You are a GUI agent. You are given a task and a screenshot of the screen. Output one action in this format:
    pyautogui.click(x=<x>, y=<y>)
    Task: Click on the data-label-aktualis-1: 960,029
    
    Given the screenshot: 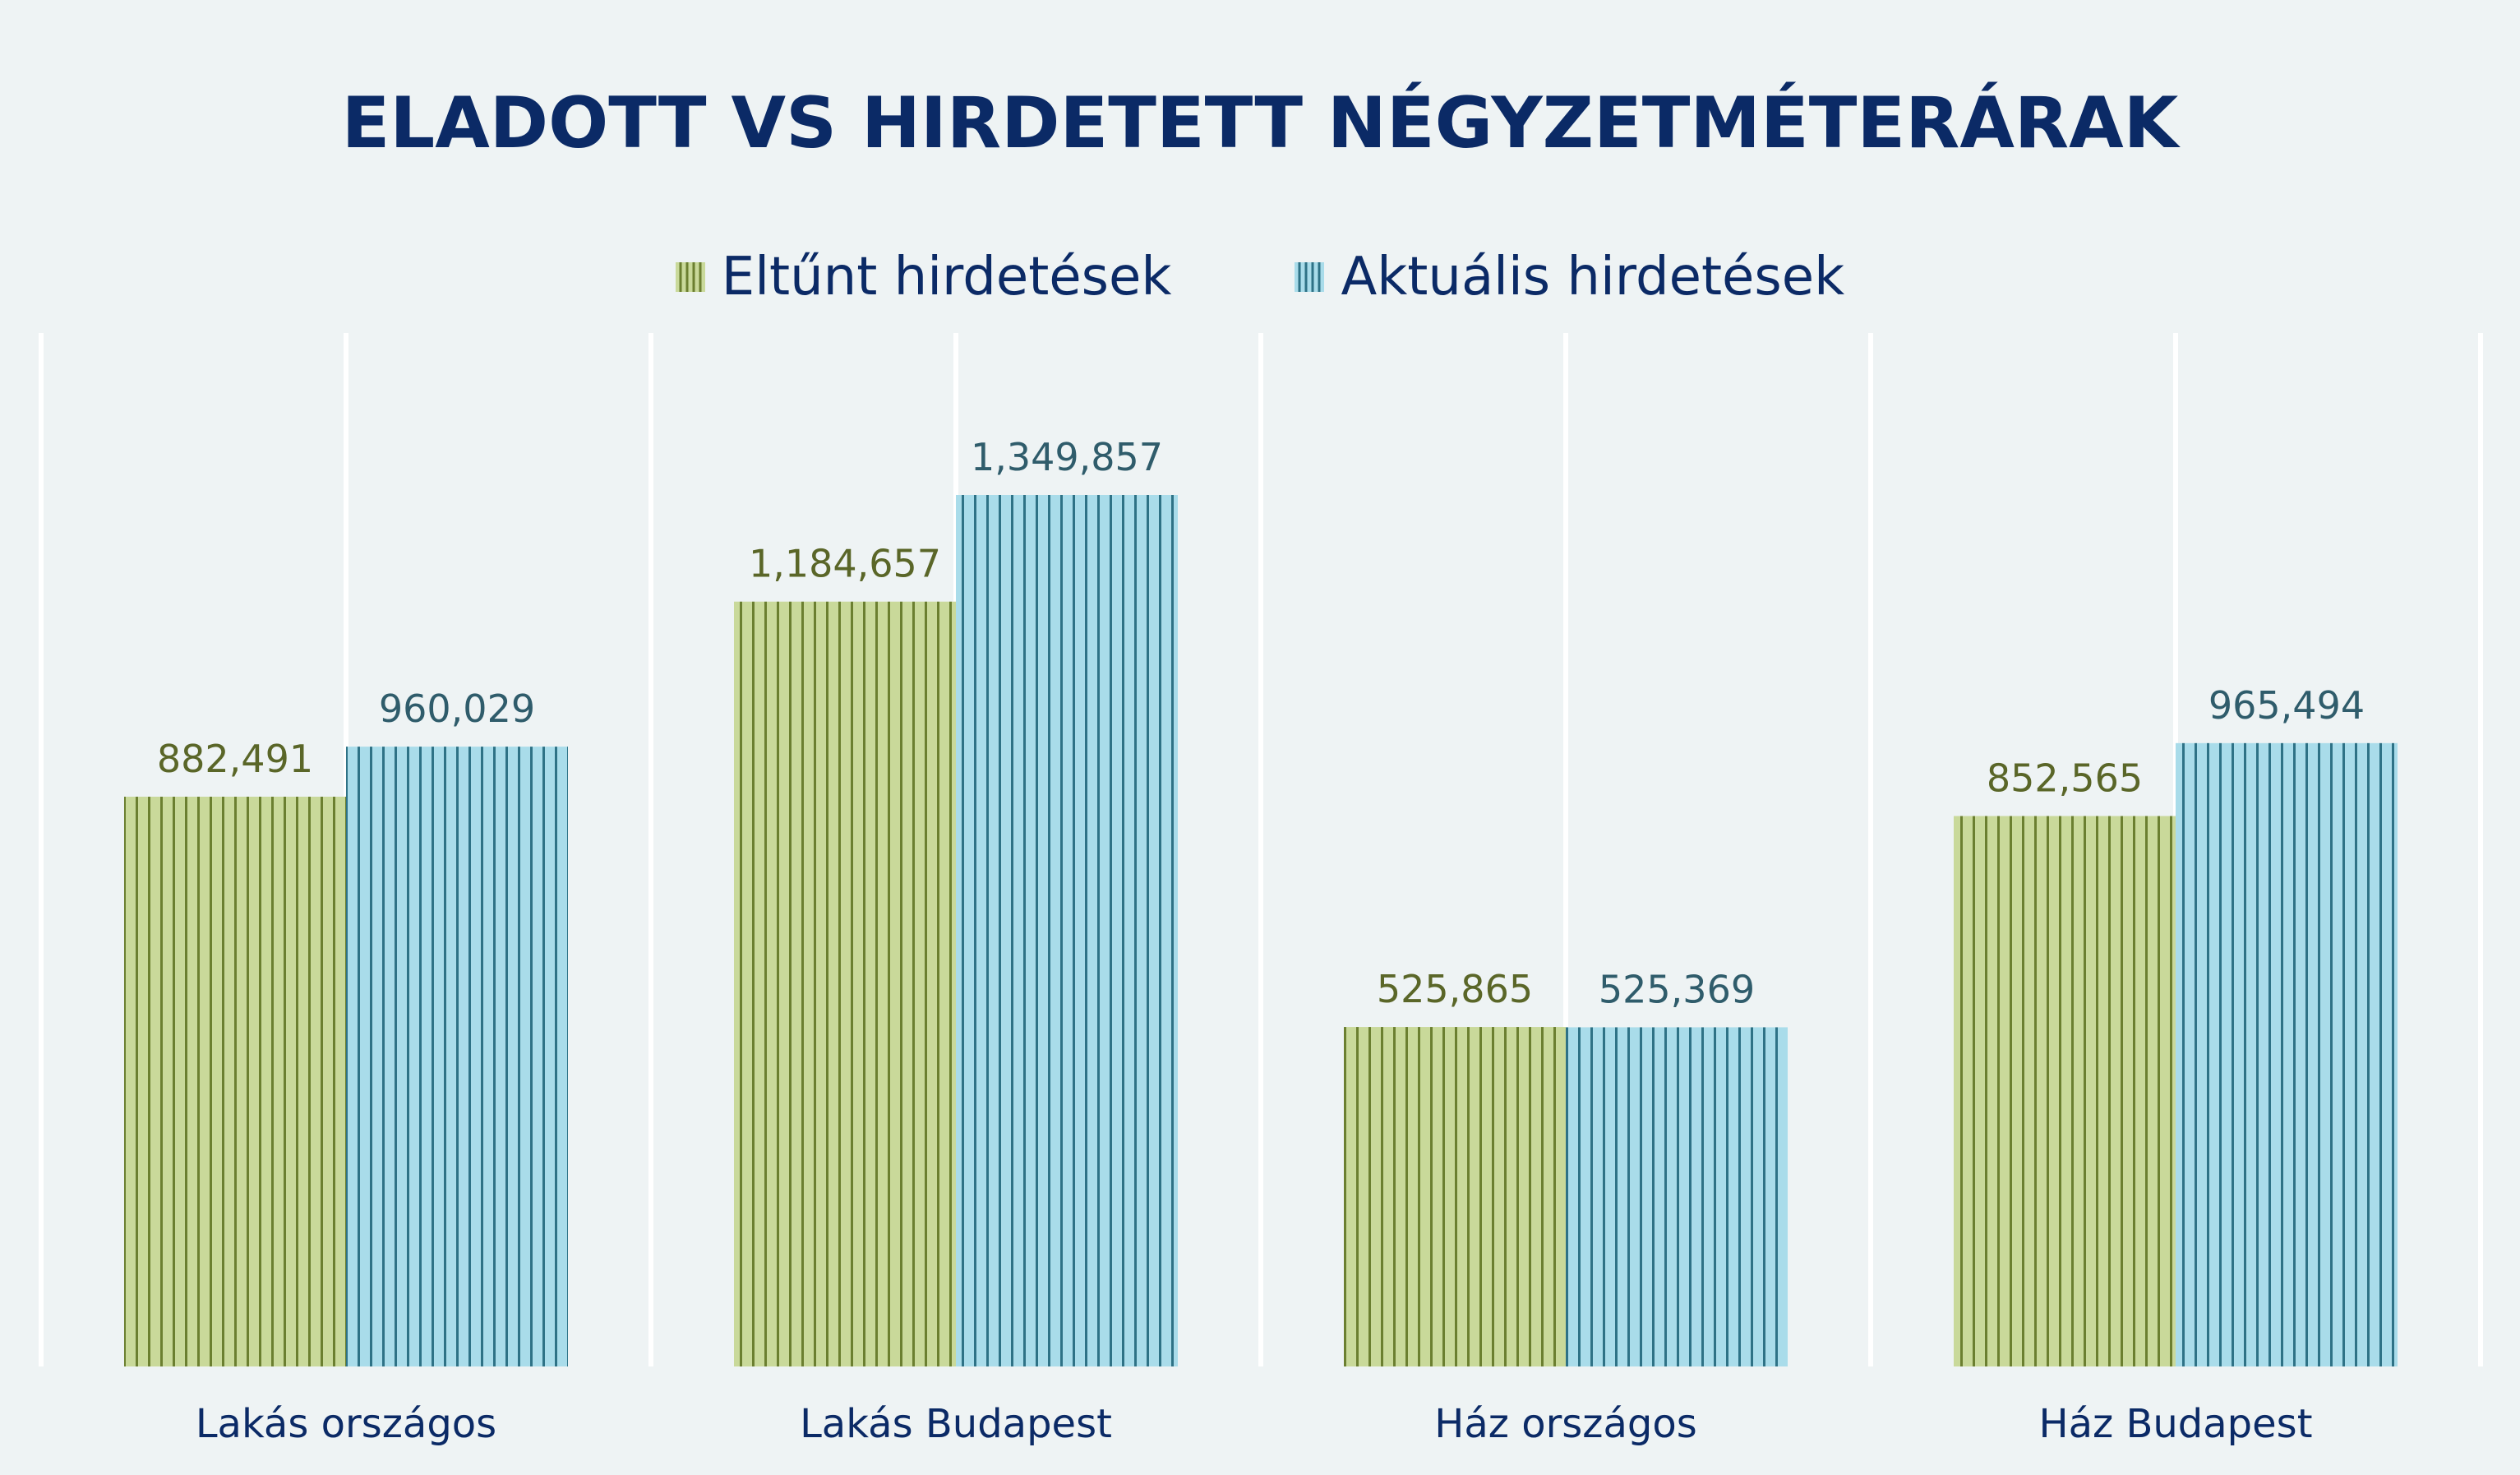 What is the action you would take?
    pyautogui.click(x=457, y=709)
    